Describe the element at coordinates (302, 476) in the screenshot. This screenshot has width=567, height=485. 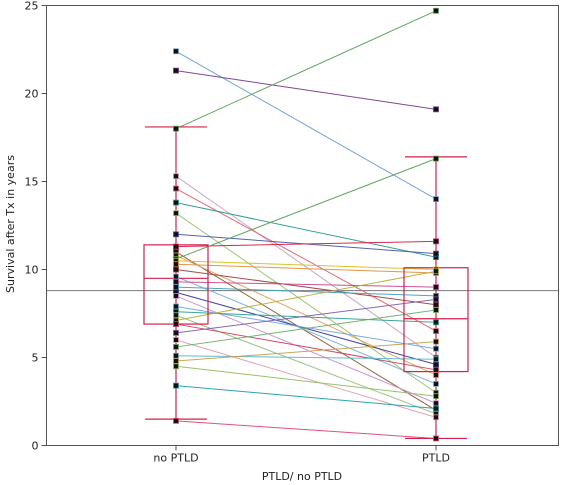
I see `x-axis-title: PTLD/ no PTLD` at that location.